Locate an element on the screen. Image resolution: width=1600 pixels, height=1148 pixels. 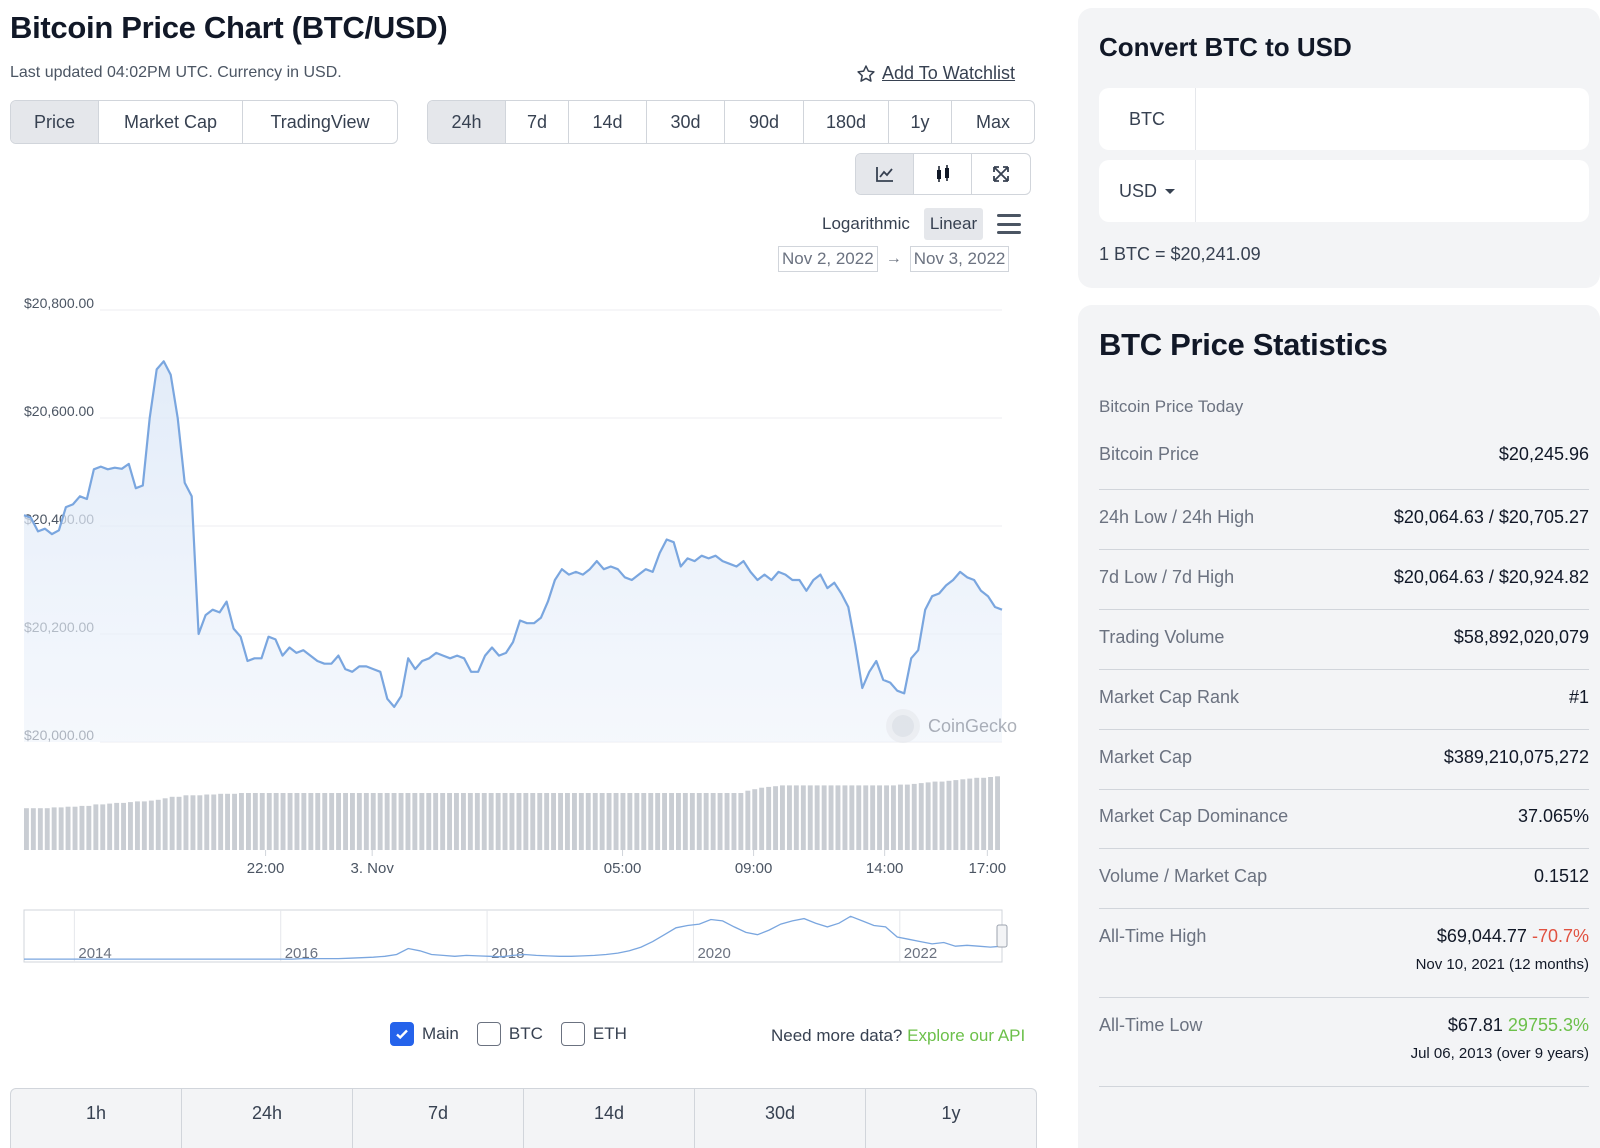
usd-input-row: USD is located at coordinates (1344, 191).